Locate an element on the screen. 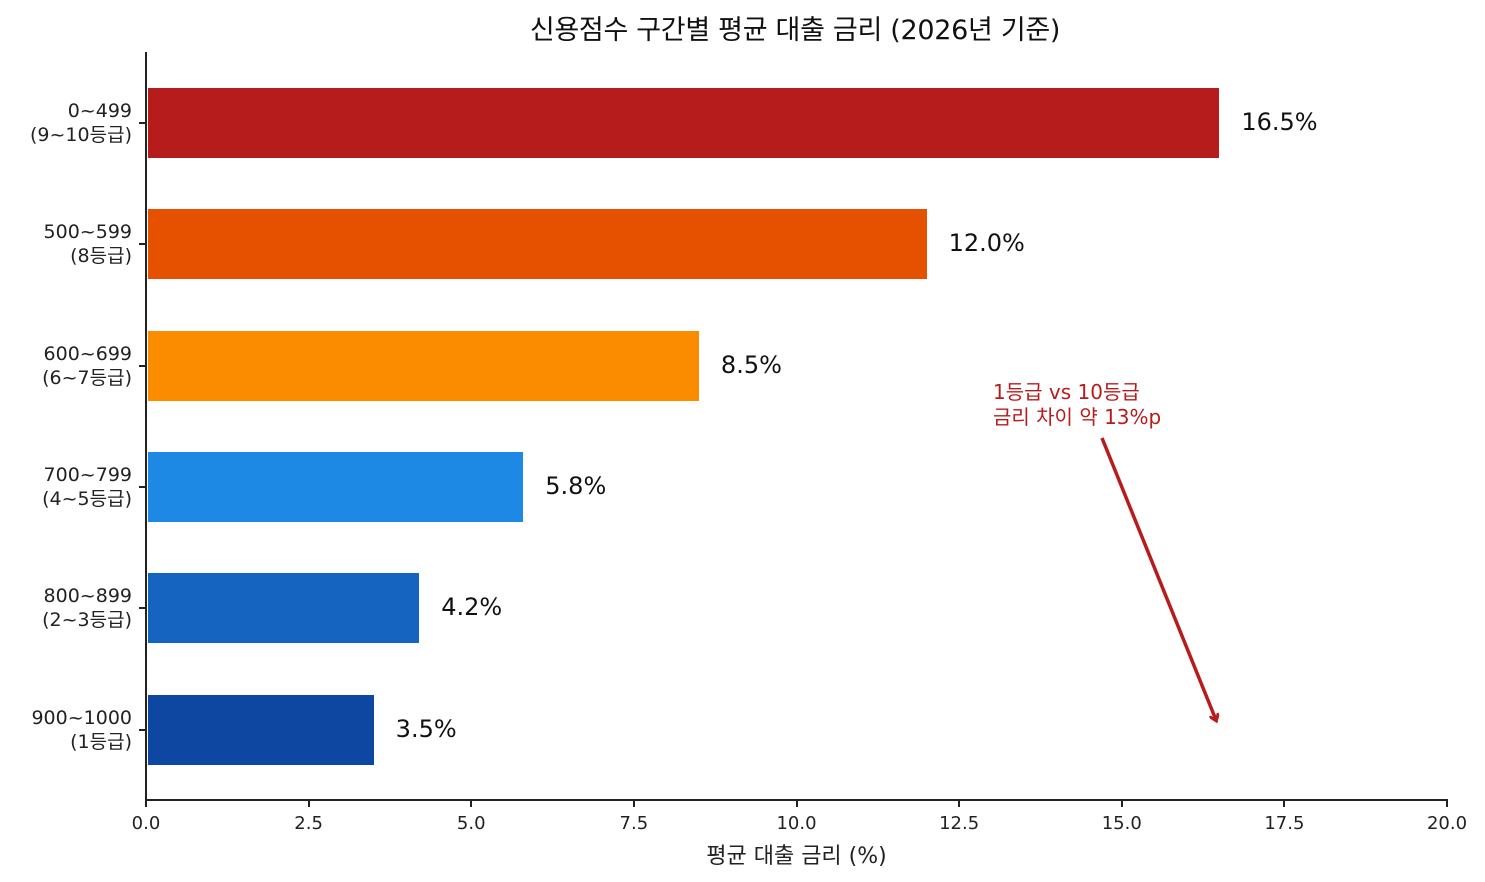 The height and width of the screenshot is (882, 1485). y-tick-label: 900~1000 (1등급) is located at coordinates (81, 730).